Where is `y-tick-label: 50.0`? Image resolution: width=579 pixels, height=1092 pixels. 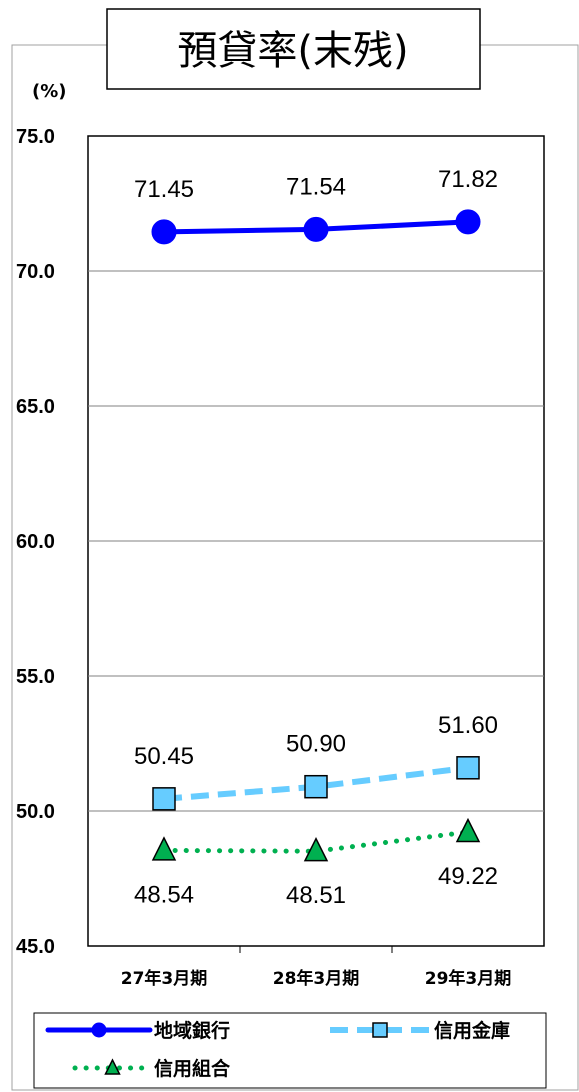
y-tick-label: 50.0 is located at coordinates (35, 812).